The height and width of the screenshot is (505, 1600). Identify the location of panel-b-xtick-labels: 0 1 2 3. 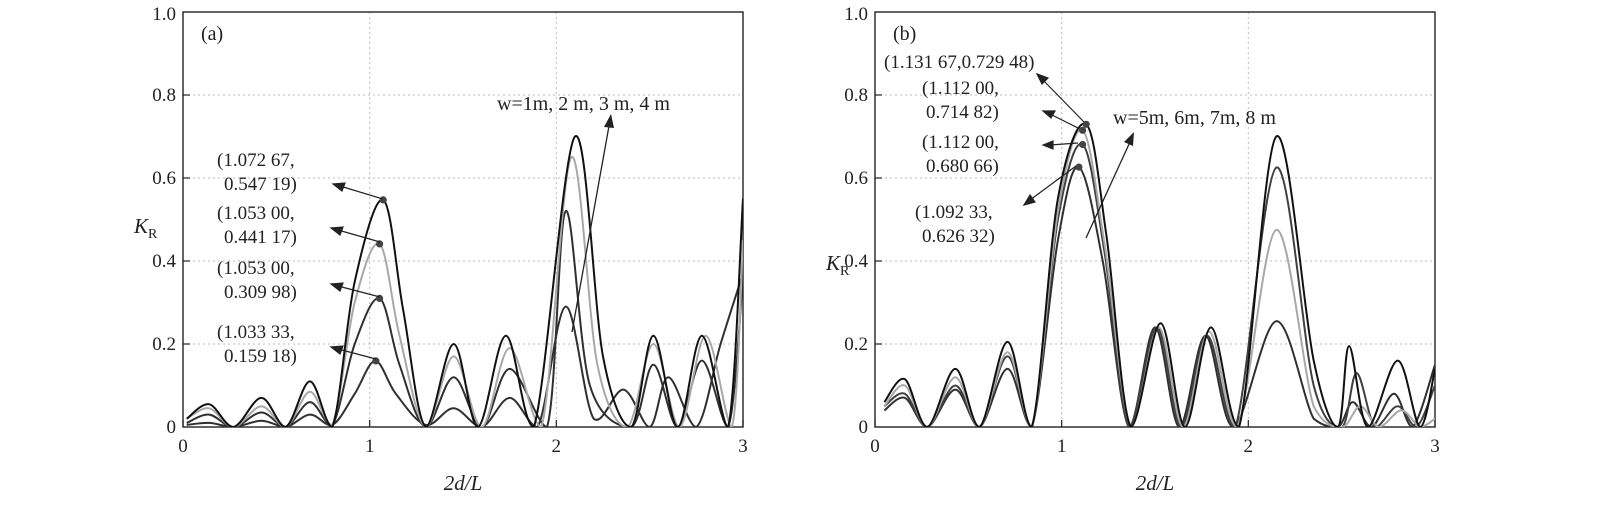
(1155, 446).